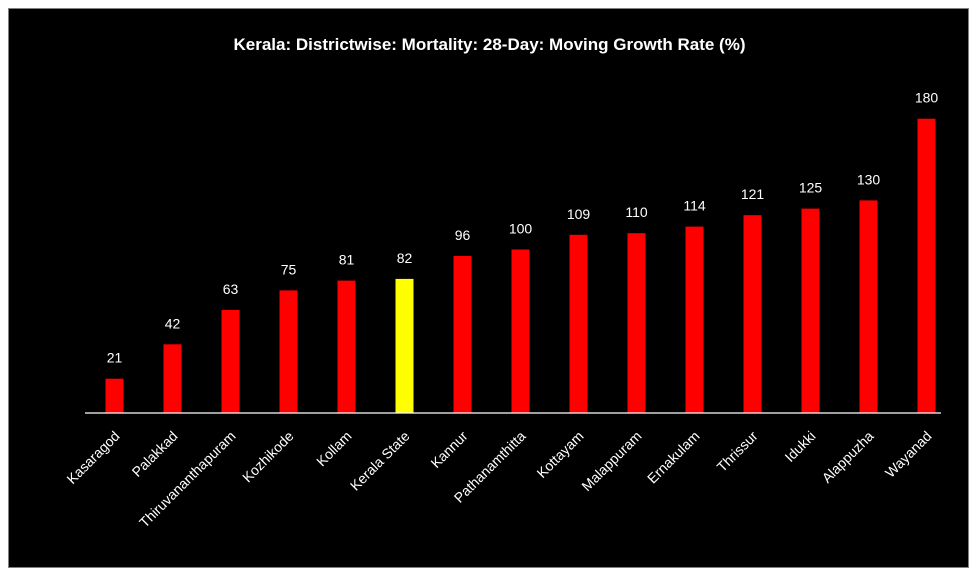  I want to click on value-label: 100, so click(521, 229).